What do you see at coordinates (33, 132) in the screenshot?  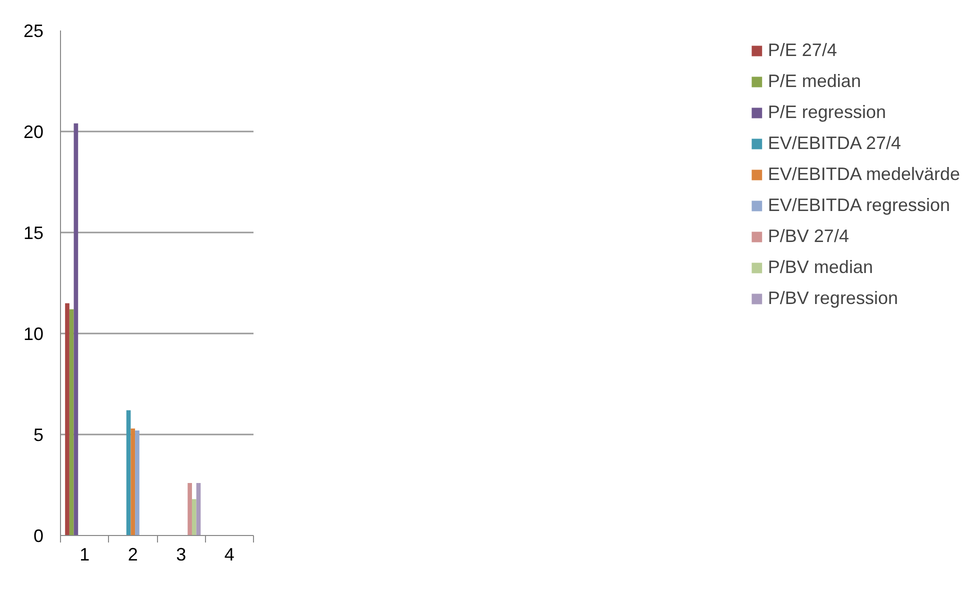 I see `y-tick-label: 20` at bounding box center [33, 132].